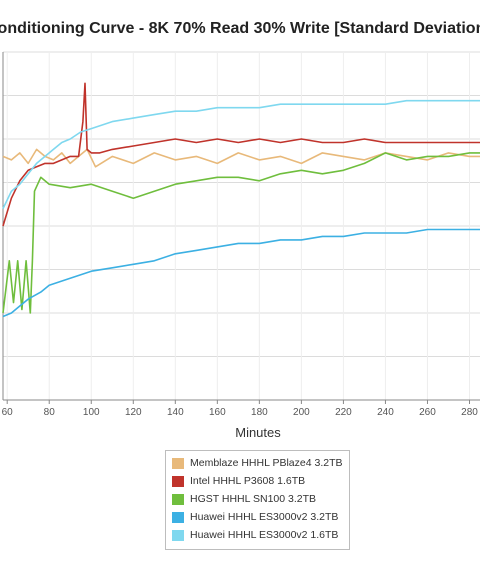 The width and height of the screenshot is (480, 569). Describe the element at coordinates (91, 412) in the screenshot. I see `x-tick-label: 100` at that location.